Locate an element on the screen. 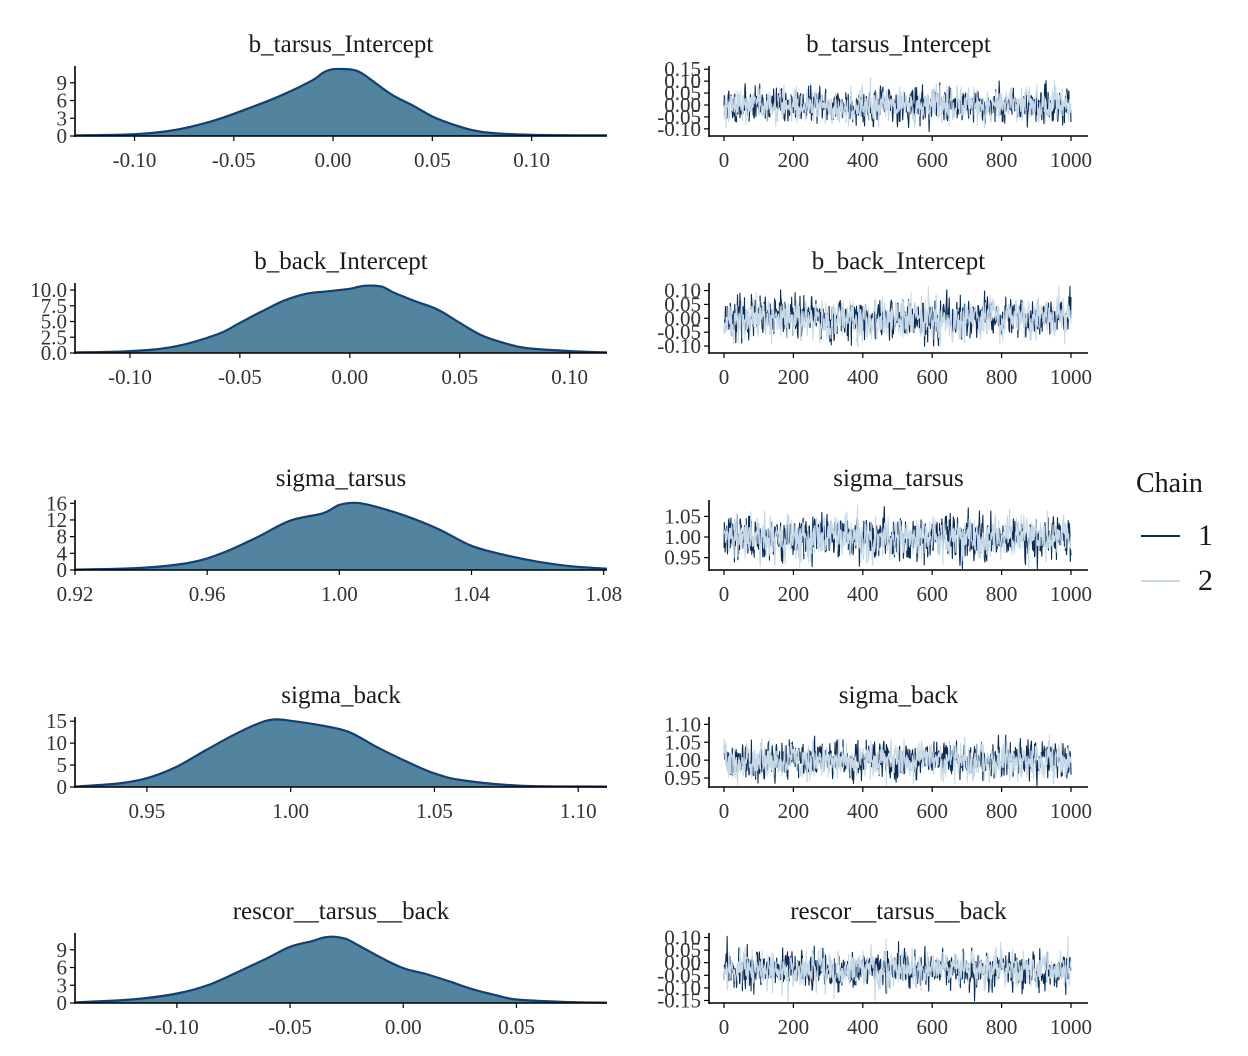  y-tick-label: -0.15 is located at coordinates (679, 1000).